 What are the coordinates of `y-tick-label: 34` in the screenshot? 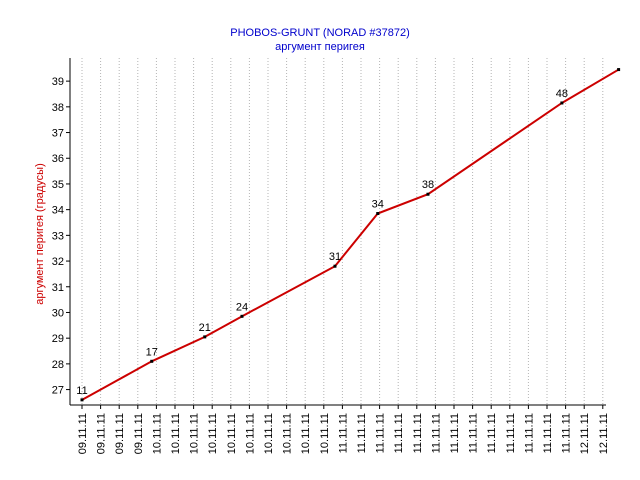 It's located at (58, 211).